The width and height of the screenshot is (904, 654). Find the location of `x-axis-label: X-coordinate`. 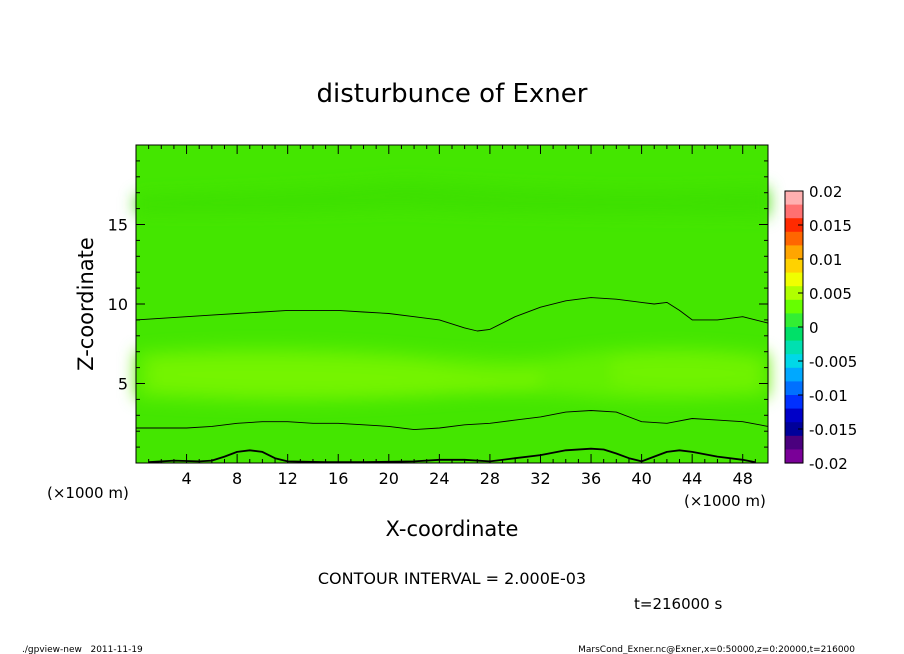

x-axis-label: X-coordinate is located at coordinates (452, 529).